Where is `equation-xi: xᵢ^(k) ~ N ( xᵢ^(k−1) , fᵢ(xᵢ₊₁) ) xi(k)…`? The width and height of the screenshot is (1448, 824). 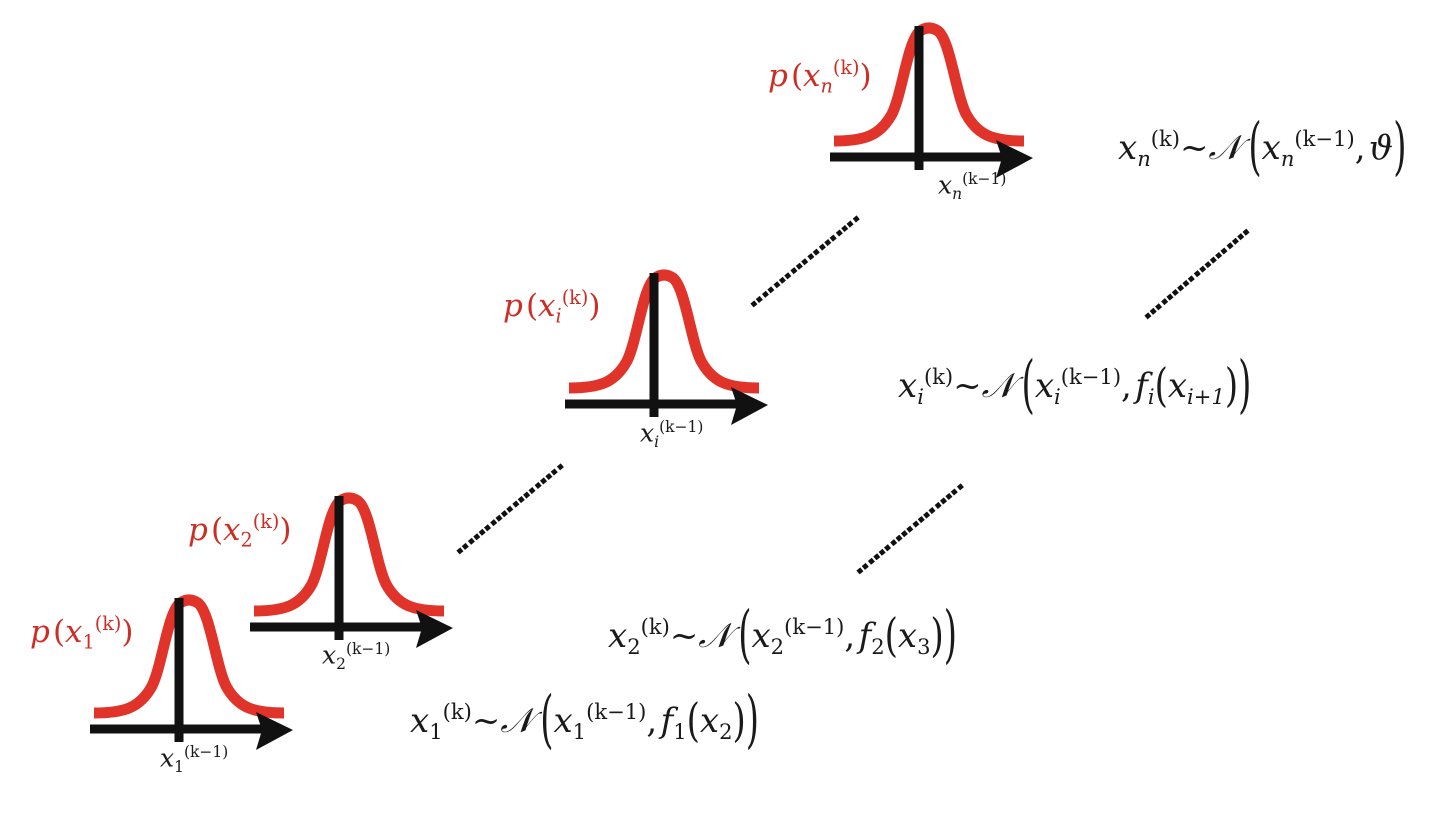 equation-xi: xᵢ^(k) ~ N ( xᵢ^(k−1) , fᵢ(xᵢ₊₁) ) xi(k)… is located at coordinates (1075, 385).